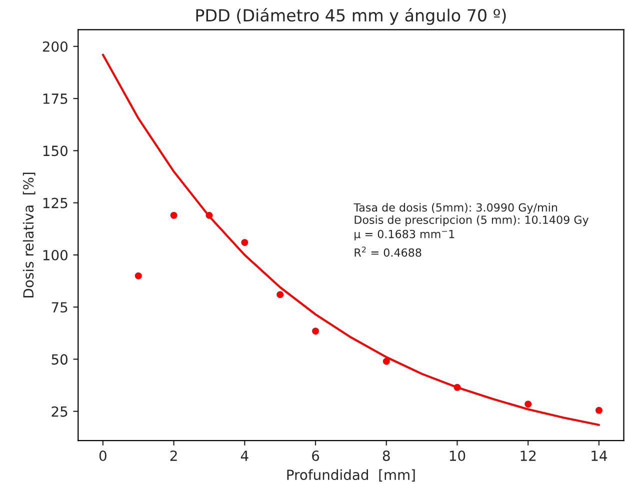 This screenshot has height=495, width=625. What do you see at coordinates (55, 255) in the screenshot?
I see `y-tick-label: 100` at bounding box center [55, 255].